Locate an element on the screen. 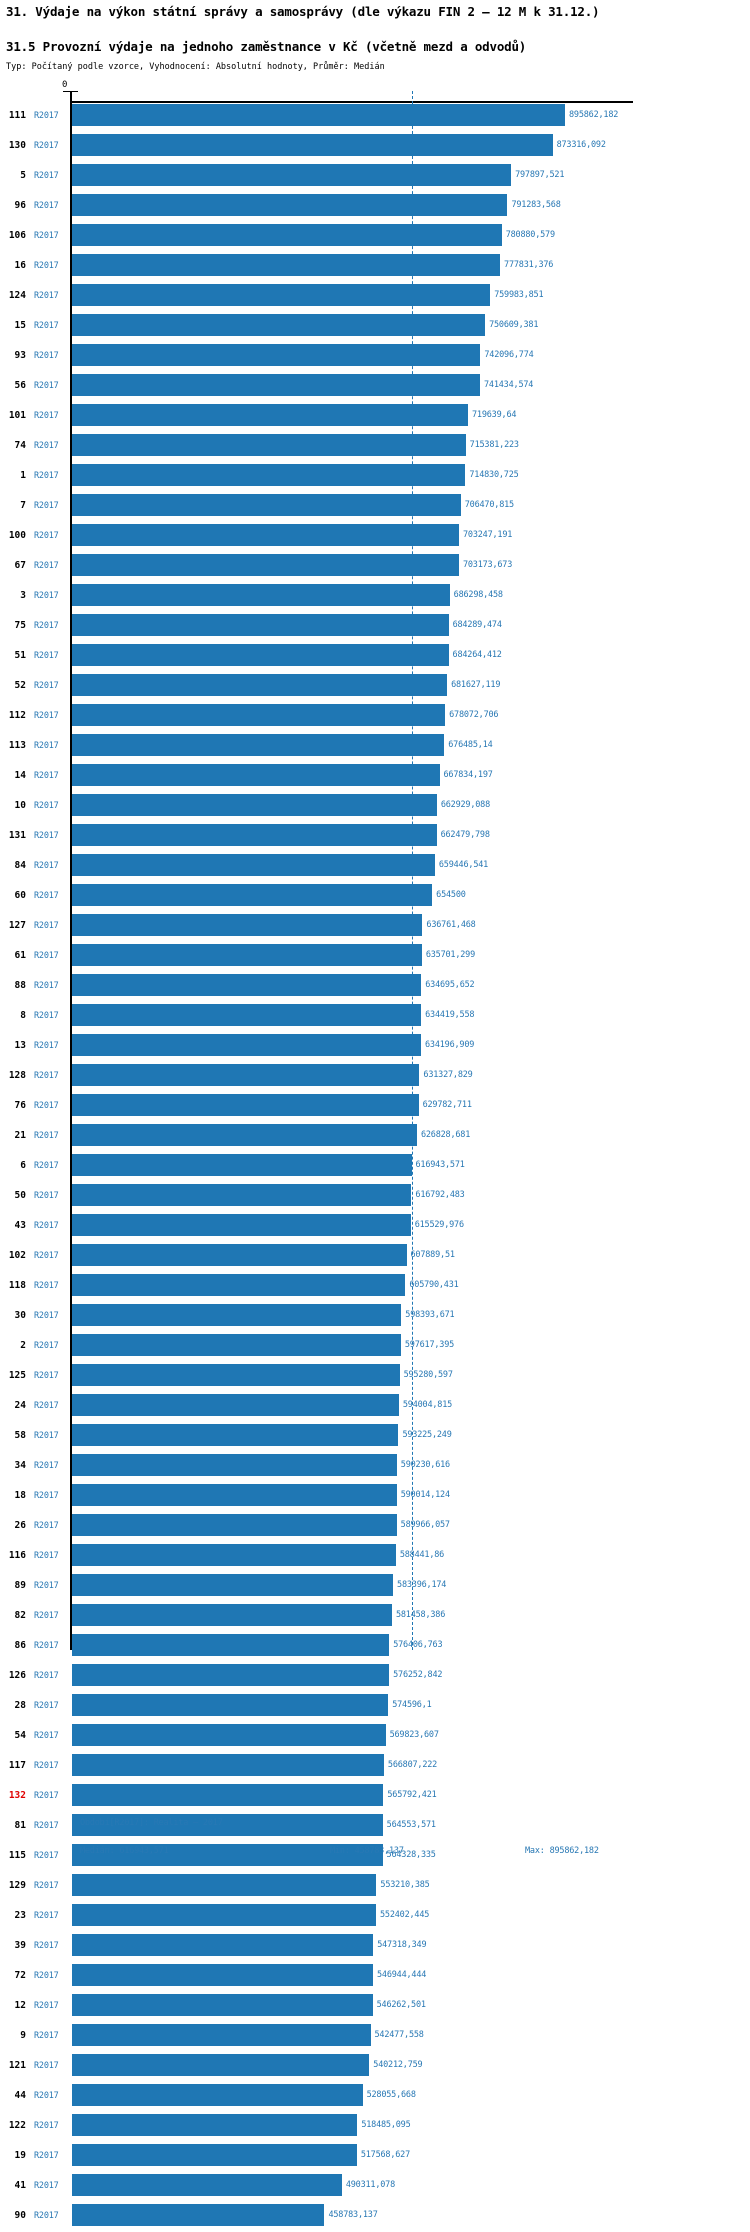 This screenshot has width=750, height=2232. bar-row: 72 R2017 546944,444 is located at coordinates (375, 1977).